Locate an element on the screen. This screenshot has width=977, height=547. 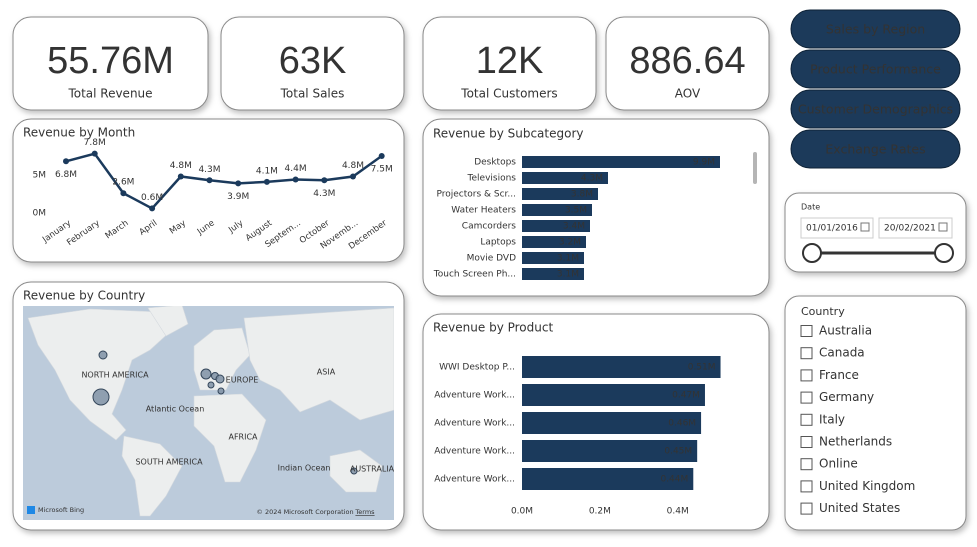
checkbox-label: Netherlands is located at coordinates (855, 442).